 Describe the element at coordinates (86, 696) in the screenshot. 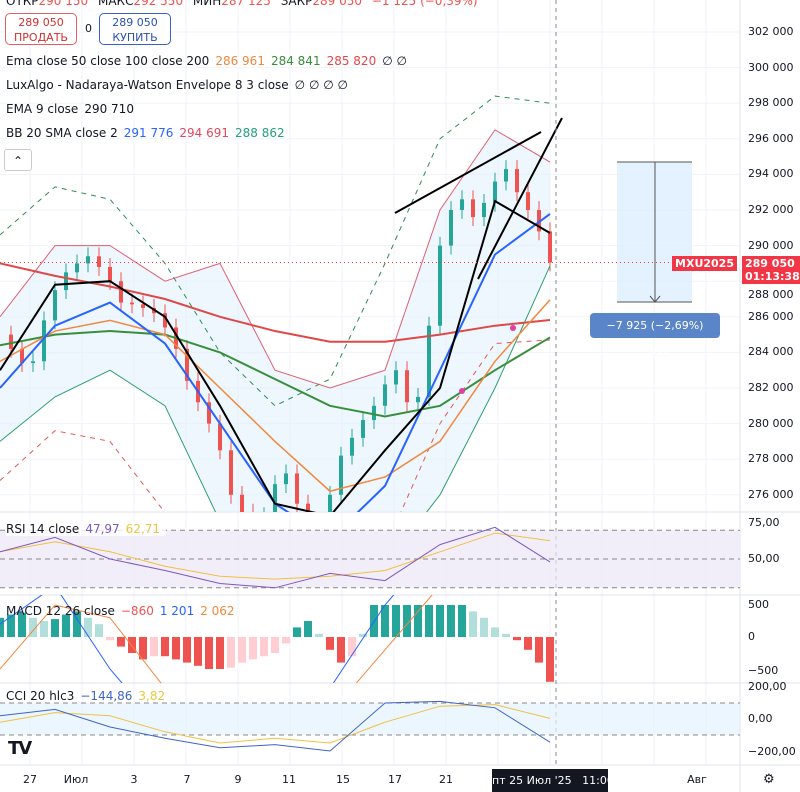

I see `cci-legend: CCI 20 hlc3 −144,86 3,82` at that location.